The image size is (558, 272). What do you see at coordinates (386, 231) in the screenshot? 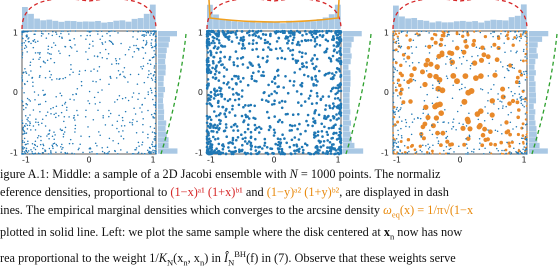
I see `caption-text: x` at bounding box center [386, 231].